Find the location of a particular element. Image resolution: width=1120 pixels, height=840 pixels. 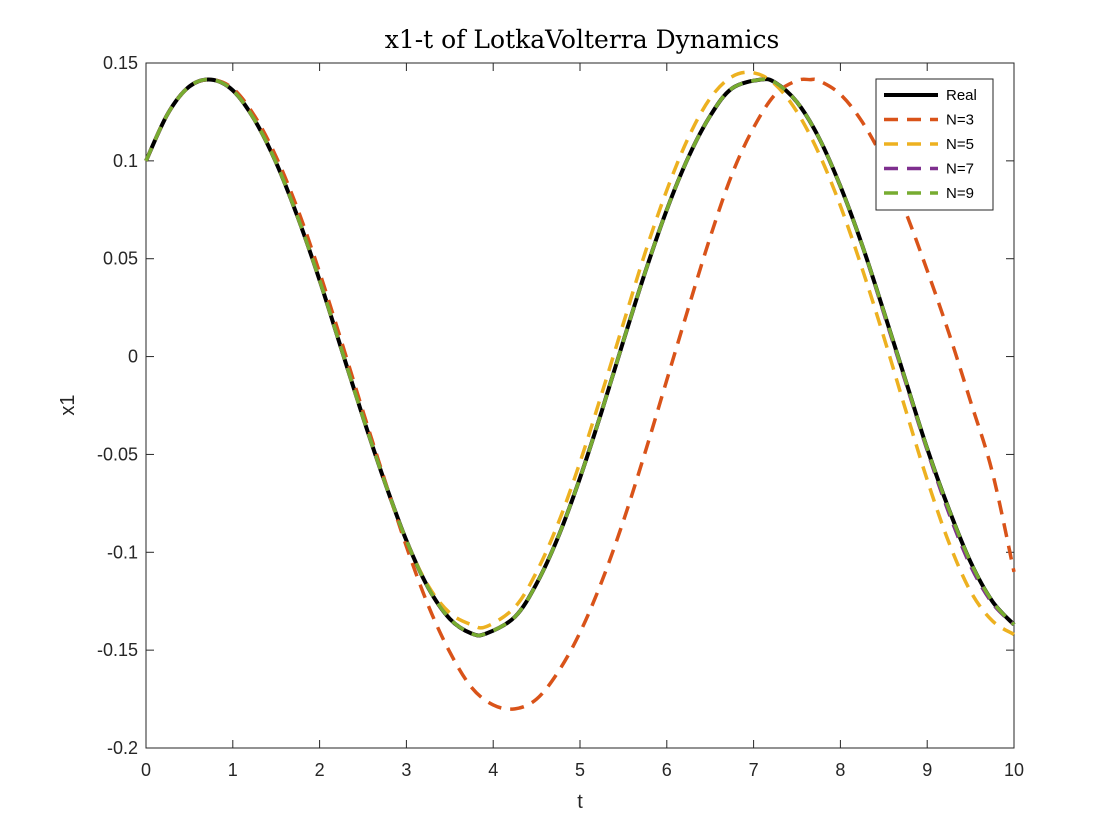

x-tick-label: 0 is located at coordinates (146, 770).